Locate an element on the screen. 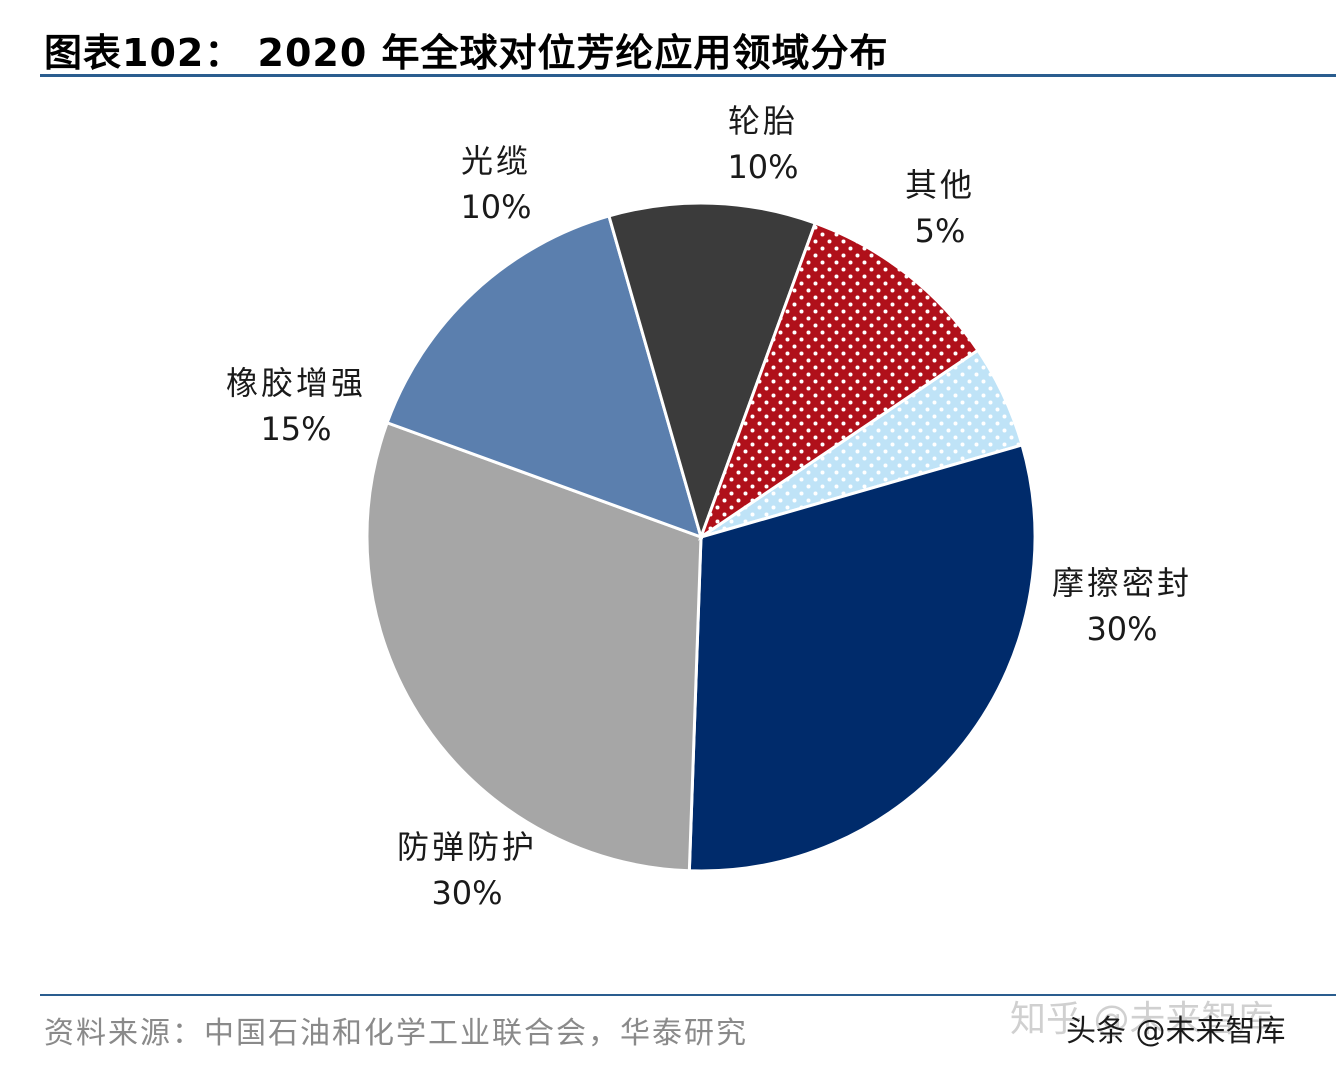 The height and width of the screenshot is (1066, 1338). slice-label-0: 其他 is located at coordinates (940, 185).